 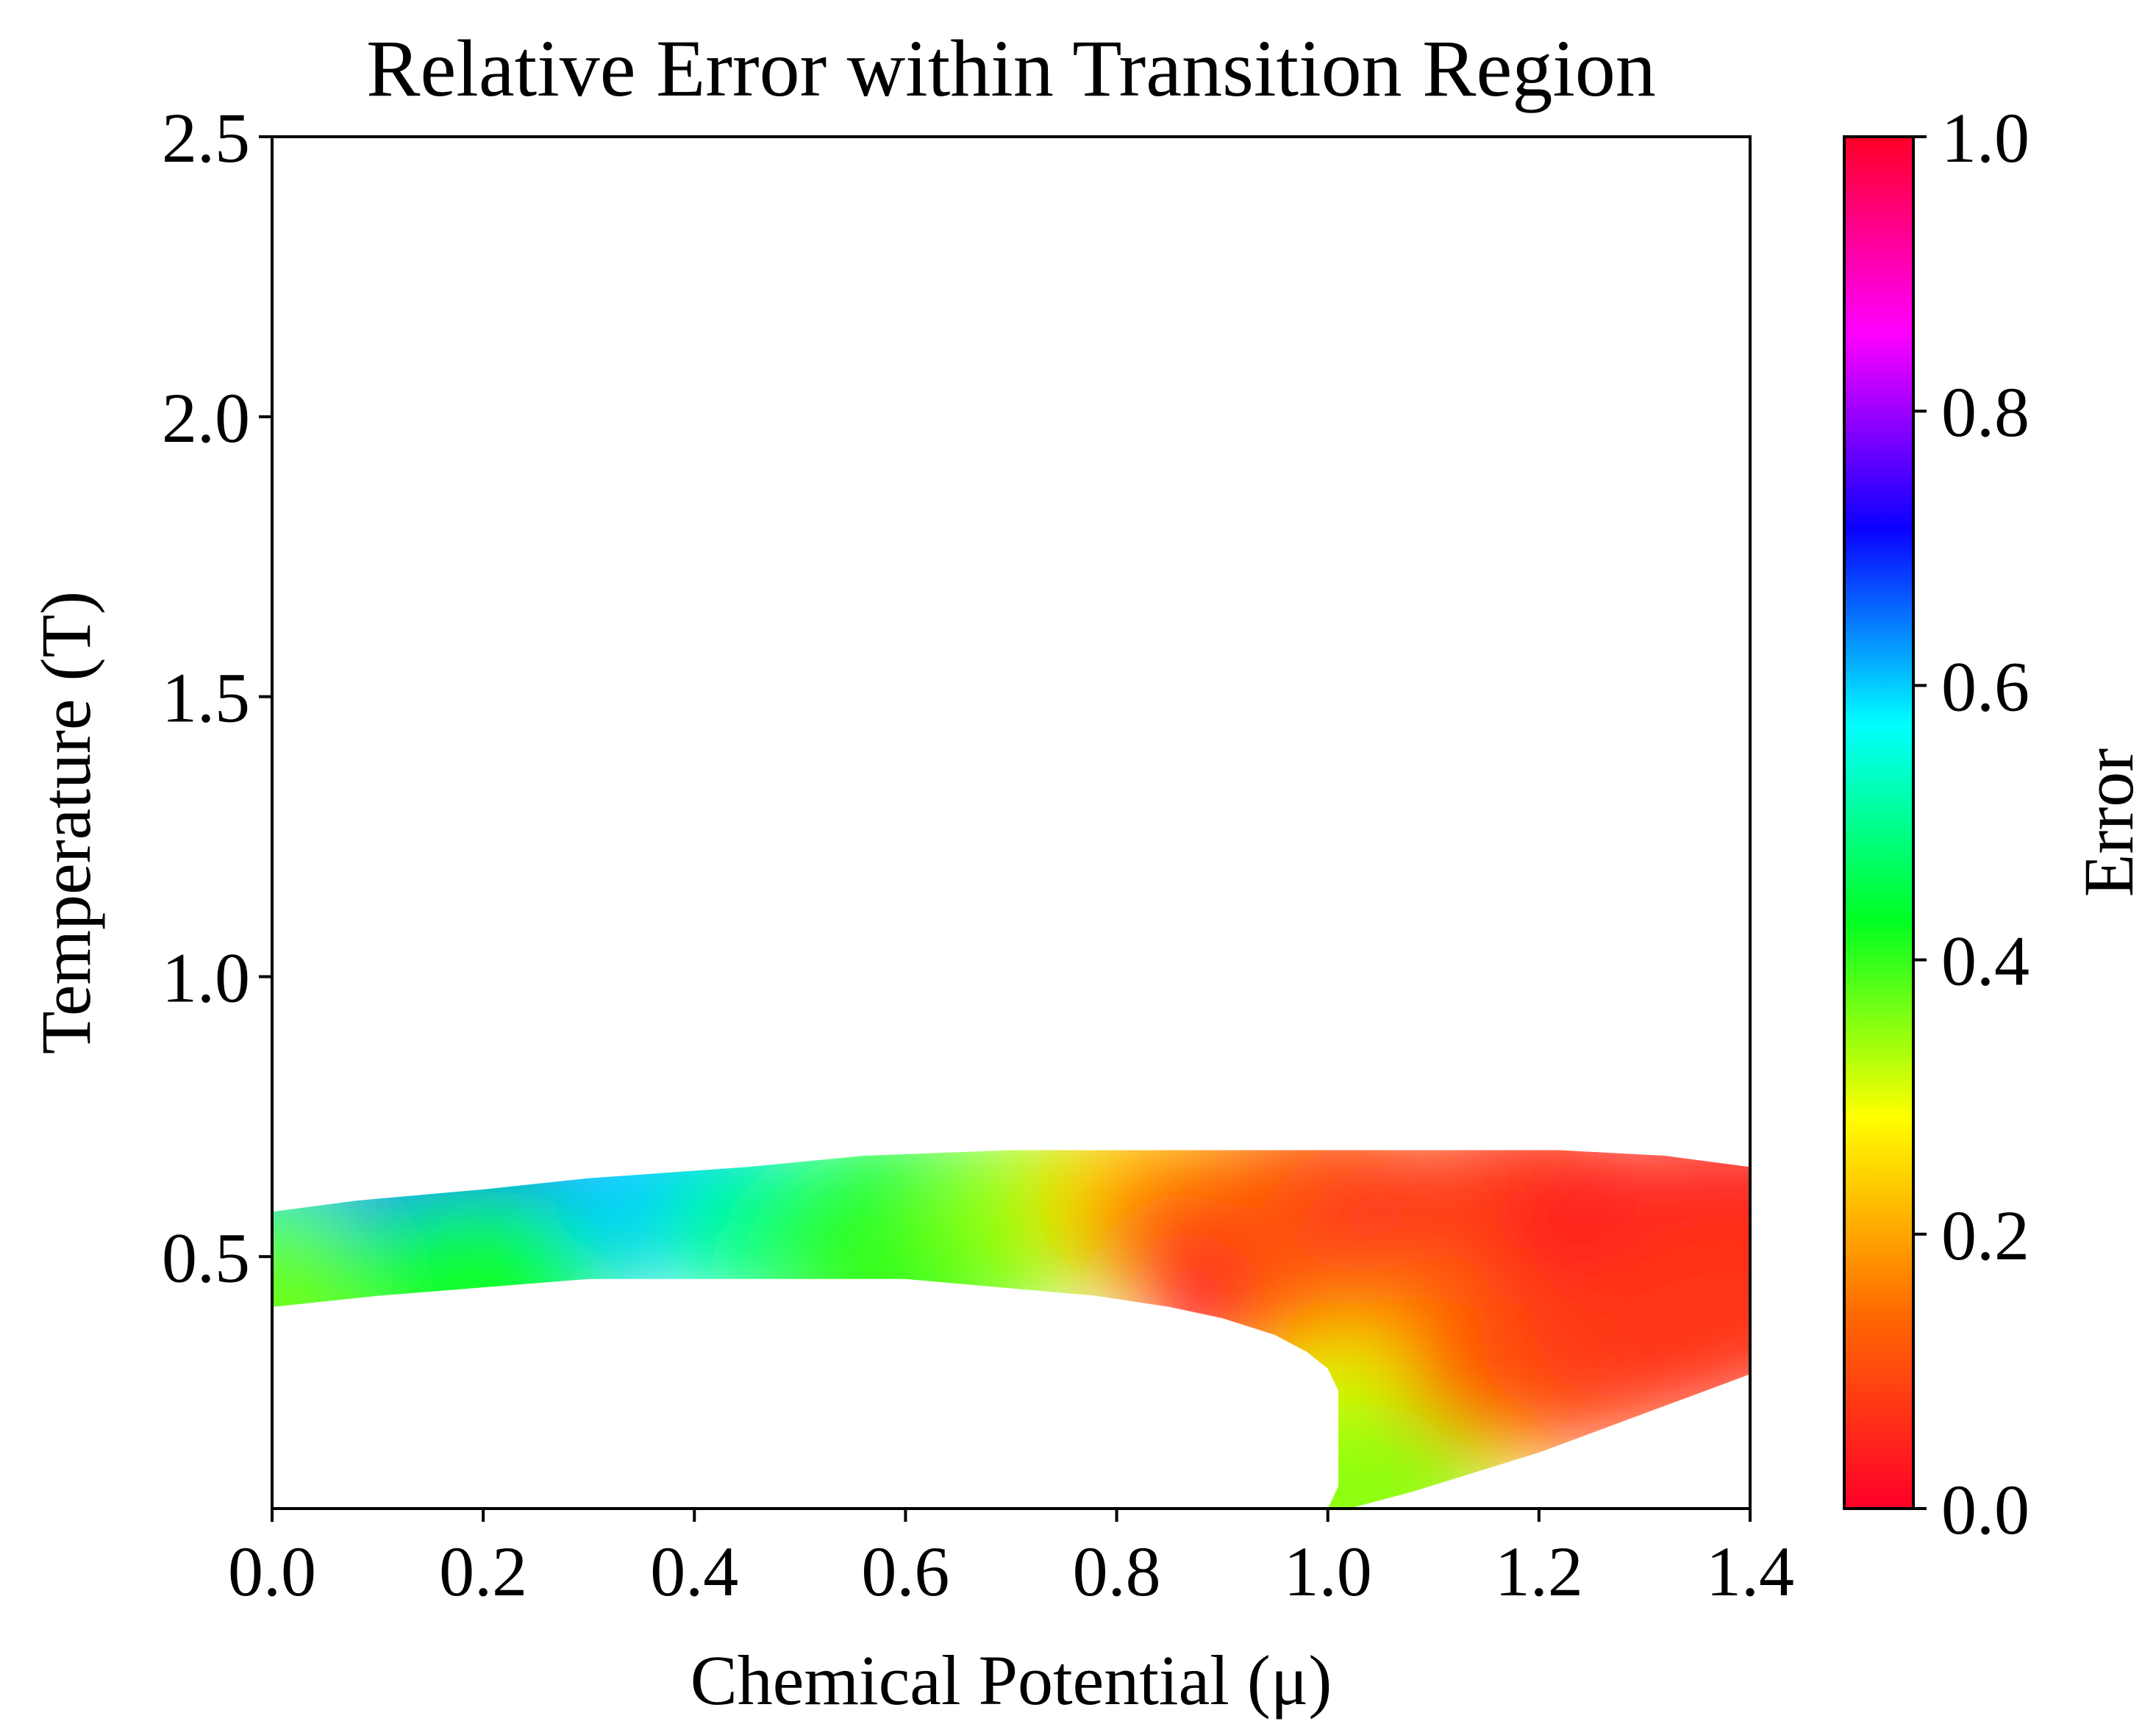 What do you see at coordinates (206, 418) in the screenshot?
I see `y-tick-label: 2.0` at bounding box center [206, 418].